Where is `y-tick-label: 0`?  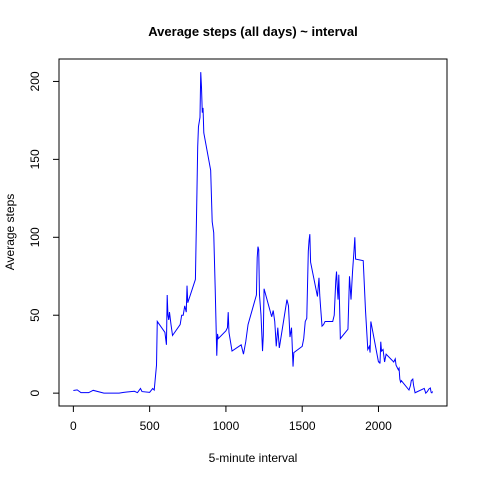
y-tick-label: 0 is located at coordinates (35, 392).